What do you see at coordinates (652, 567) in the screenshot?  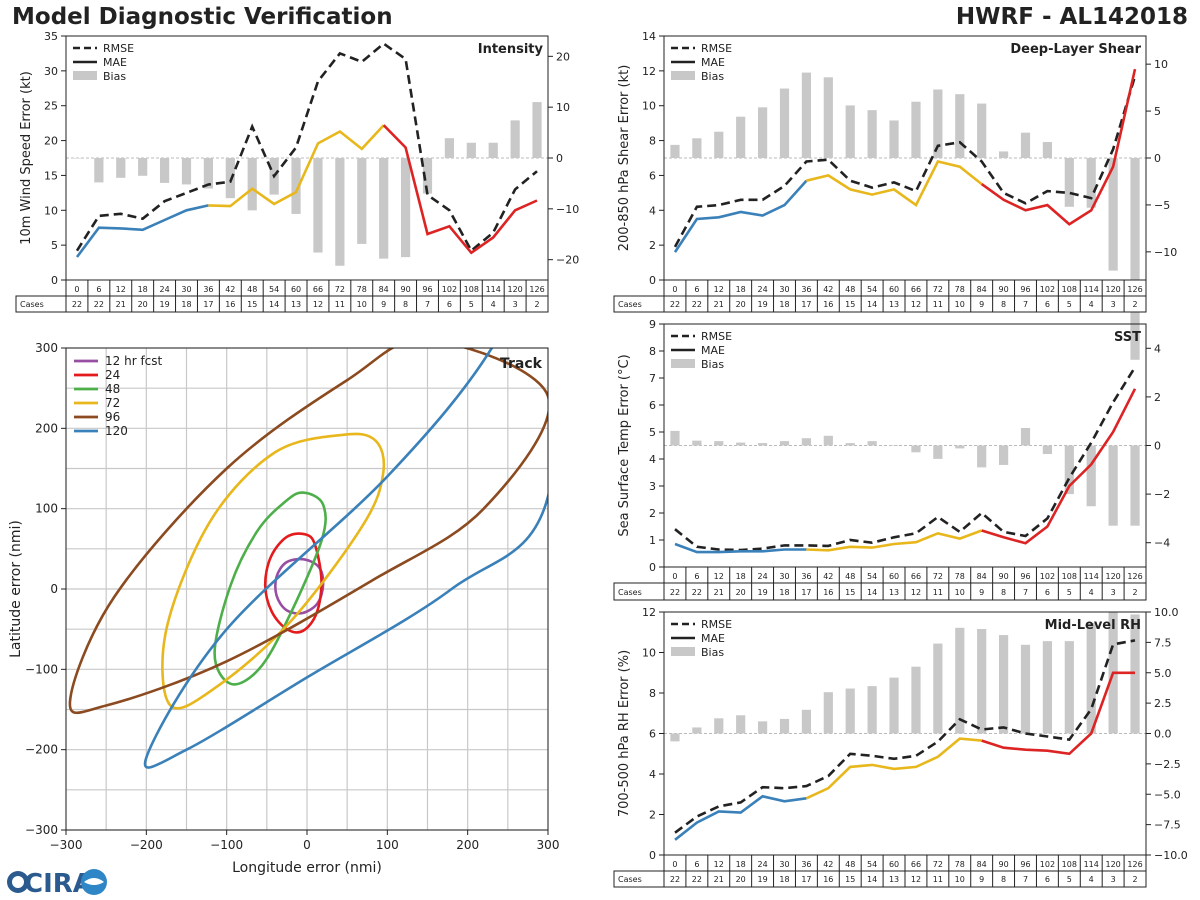 I see `sst-ytick-label: 0` at bounding box center [652, 567].